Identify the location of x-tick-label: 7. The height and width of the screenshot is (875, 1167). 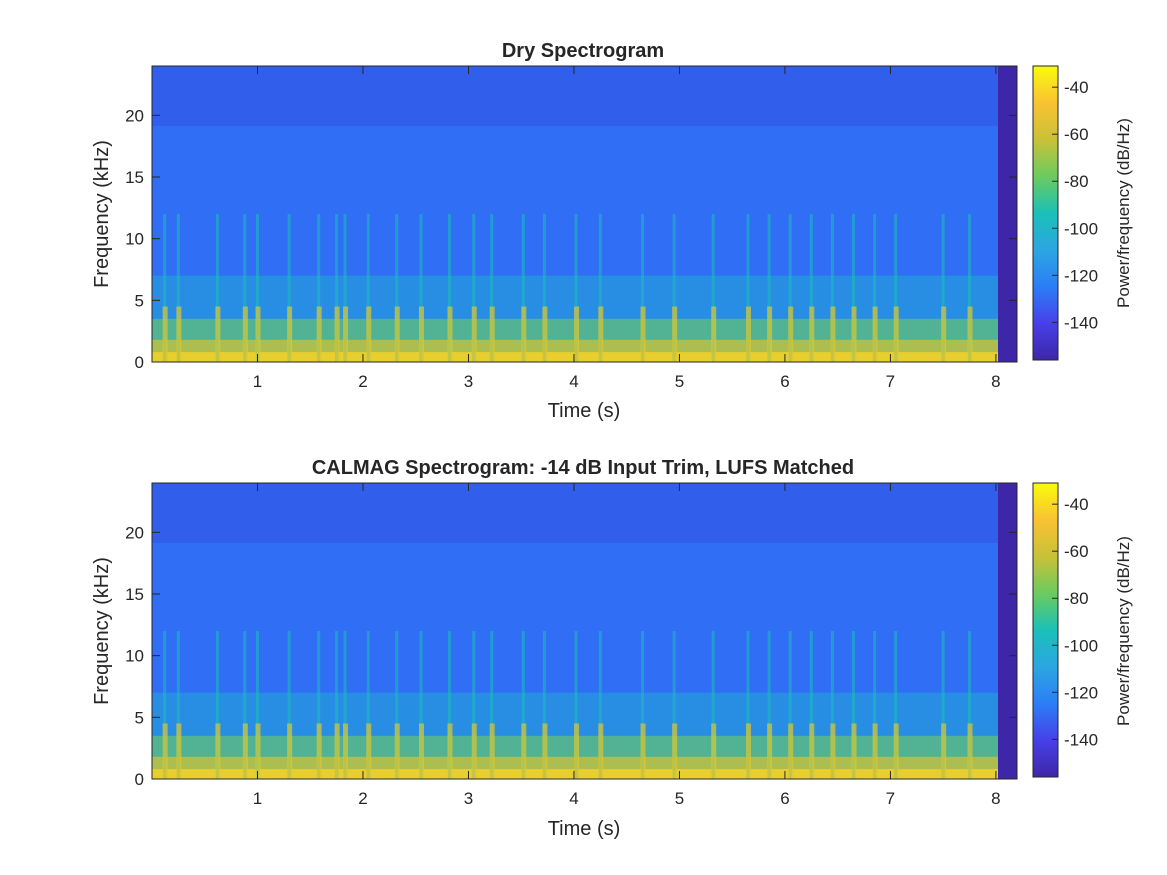
(890, 381).